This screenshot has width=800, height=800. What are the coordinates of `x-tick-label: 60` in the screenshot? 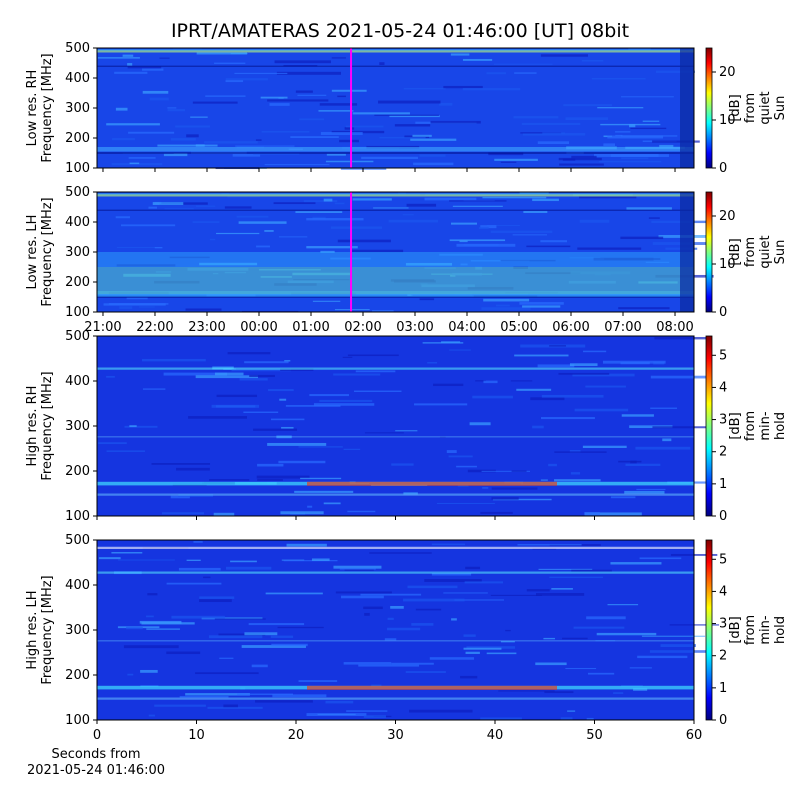 It's located at (694, 735).